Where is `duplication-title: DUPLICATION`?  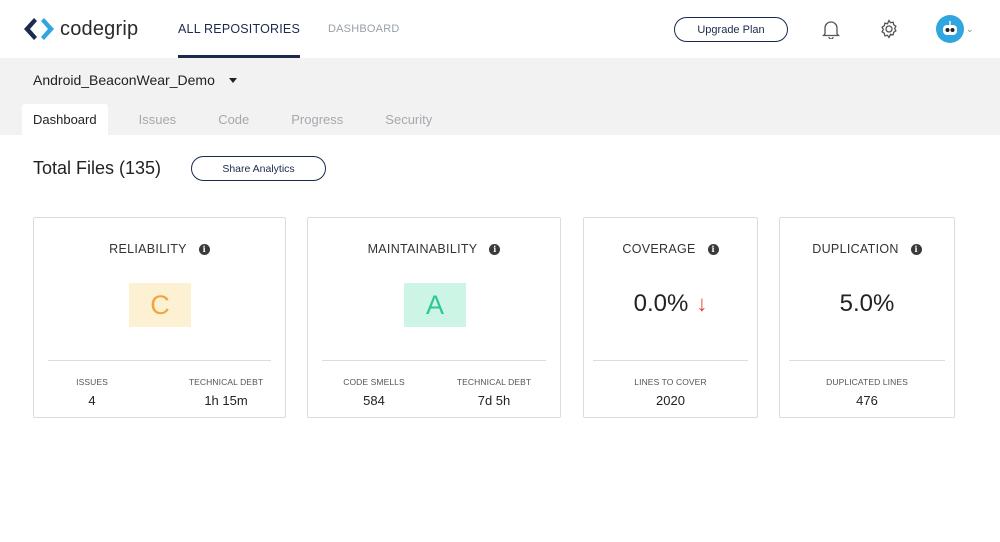
duplication-title: DUPLICATION is located at coordinates (855, 249).